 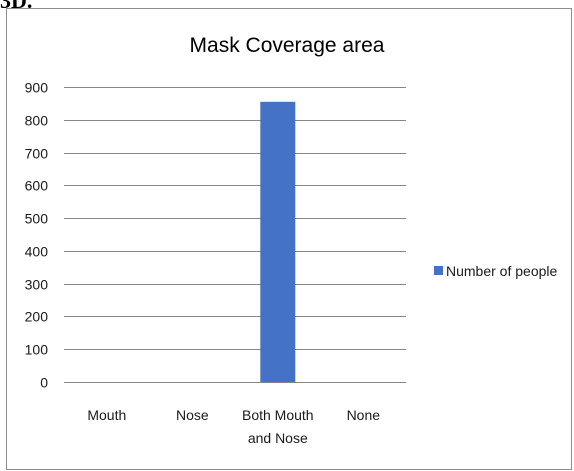 What do you see at coordinates (287, 45) in the screenshot?
I see `chart-title: Mask Coverage area` at bounding box center [287, 45].